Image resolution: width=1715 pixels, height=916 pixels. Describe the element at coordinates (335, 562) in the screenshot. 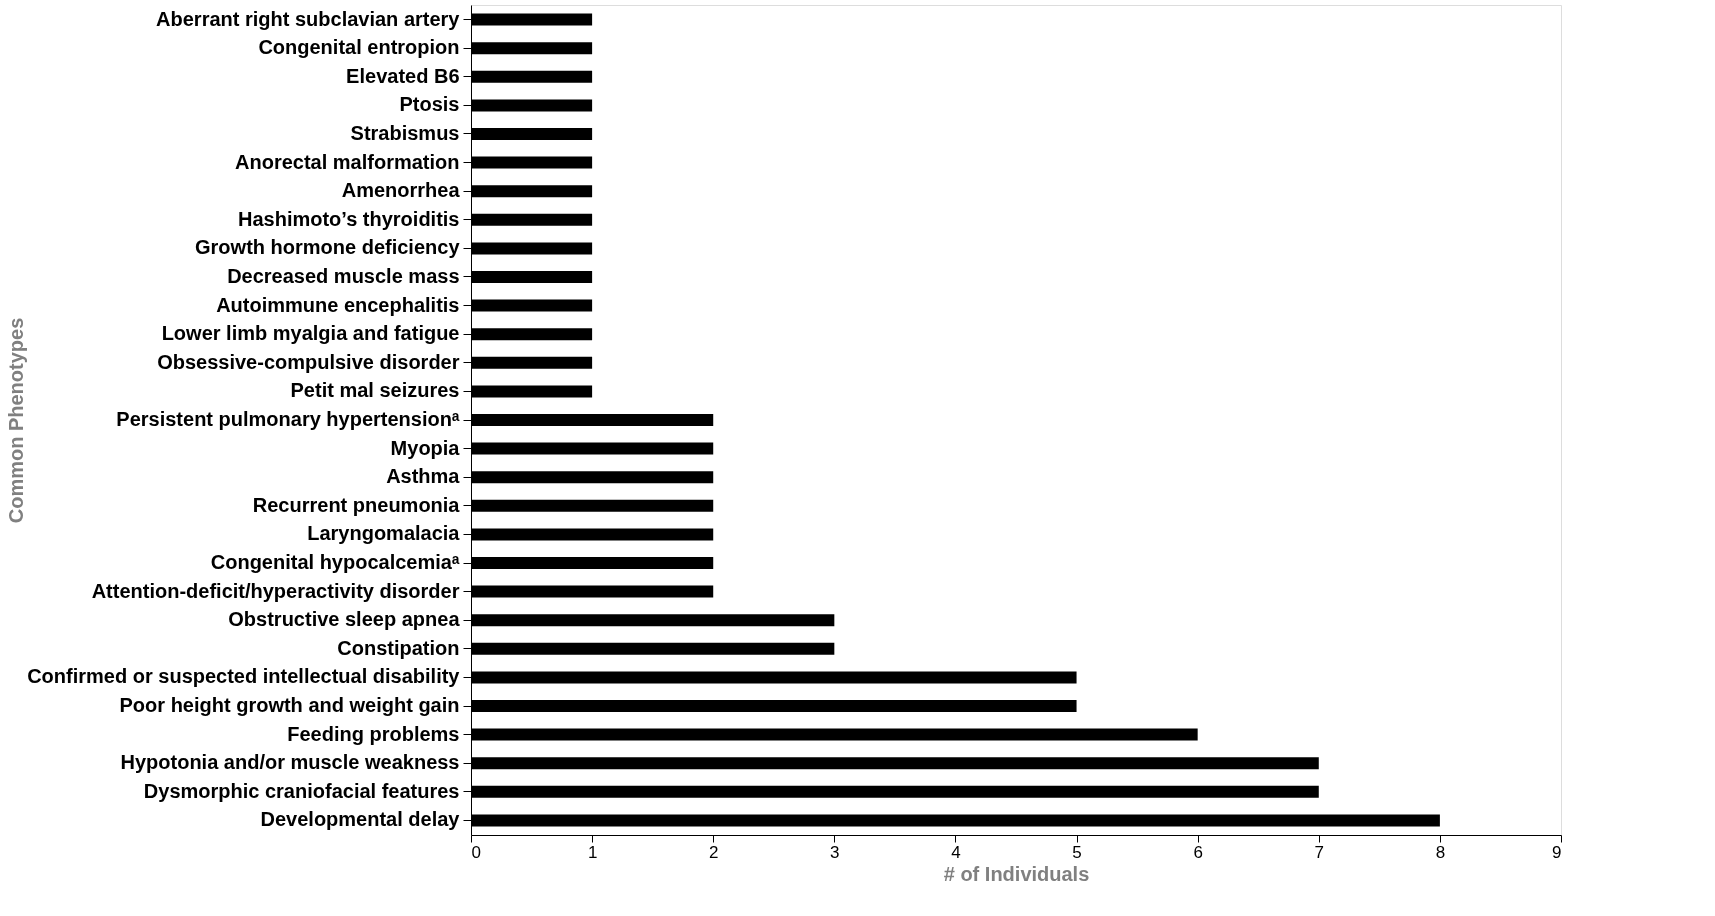

I see `y-tick-label: Congenital hypocalcemiaᵃ` at that location.